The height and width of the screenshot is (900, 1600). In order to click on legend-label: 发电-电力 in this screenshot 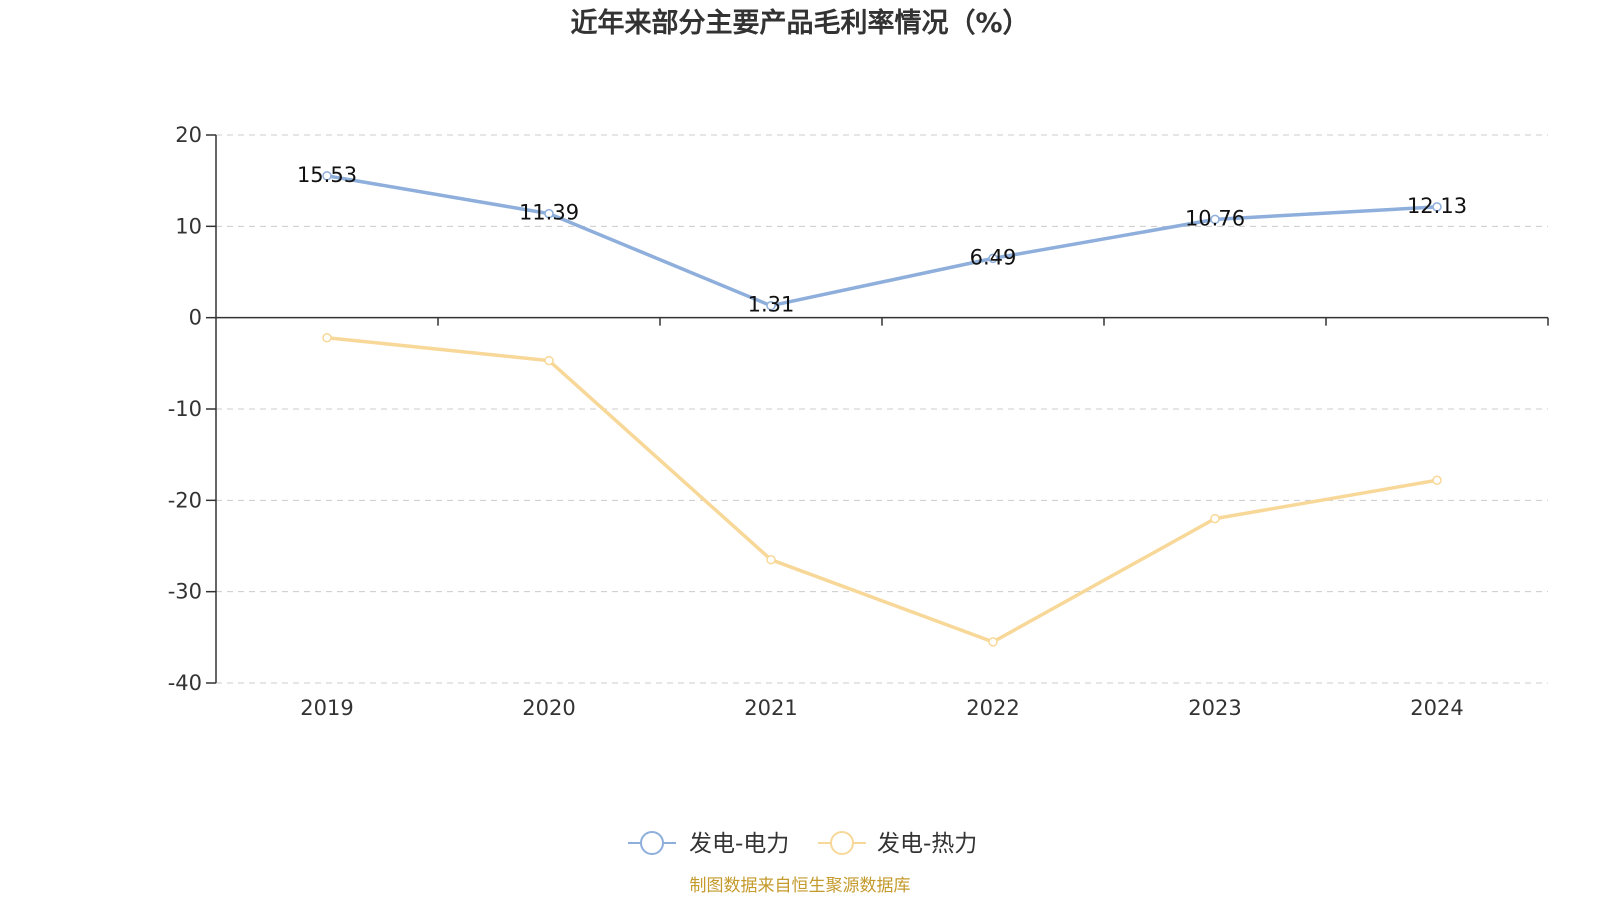, I will do `click(739, 844)`.